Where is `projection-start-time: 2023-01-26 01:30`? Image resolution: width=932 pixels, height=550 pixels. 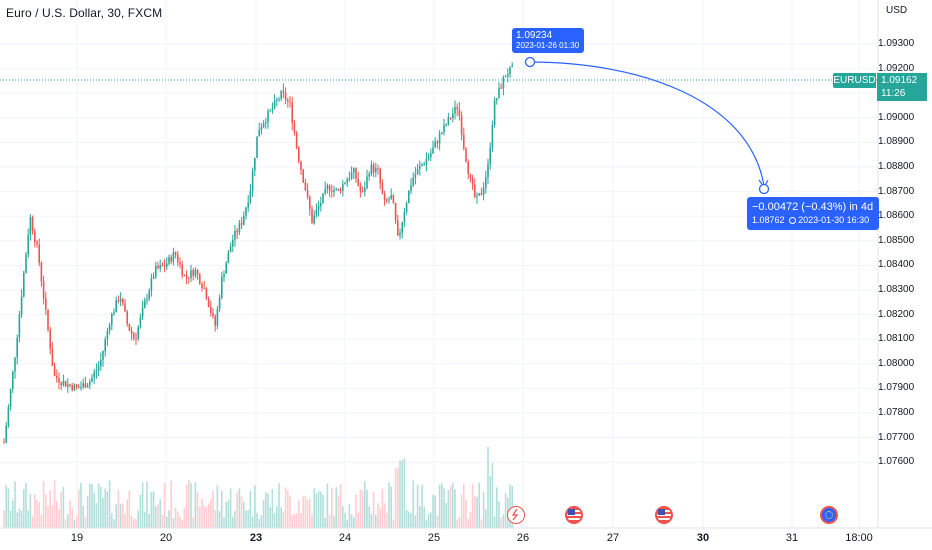 projection-start-time: 2023-01-26 01:30 is located at coordinates (548, 45).